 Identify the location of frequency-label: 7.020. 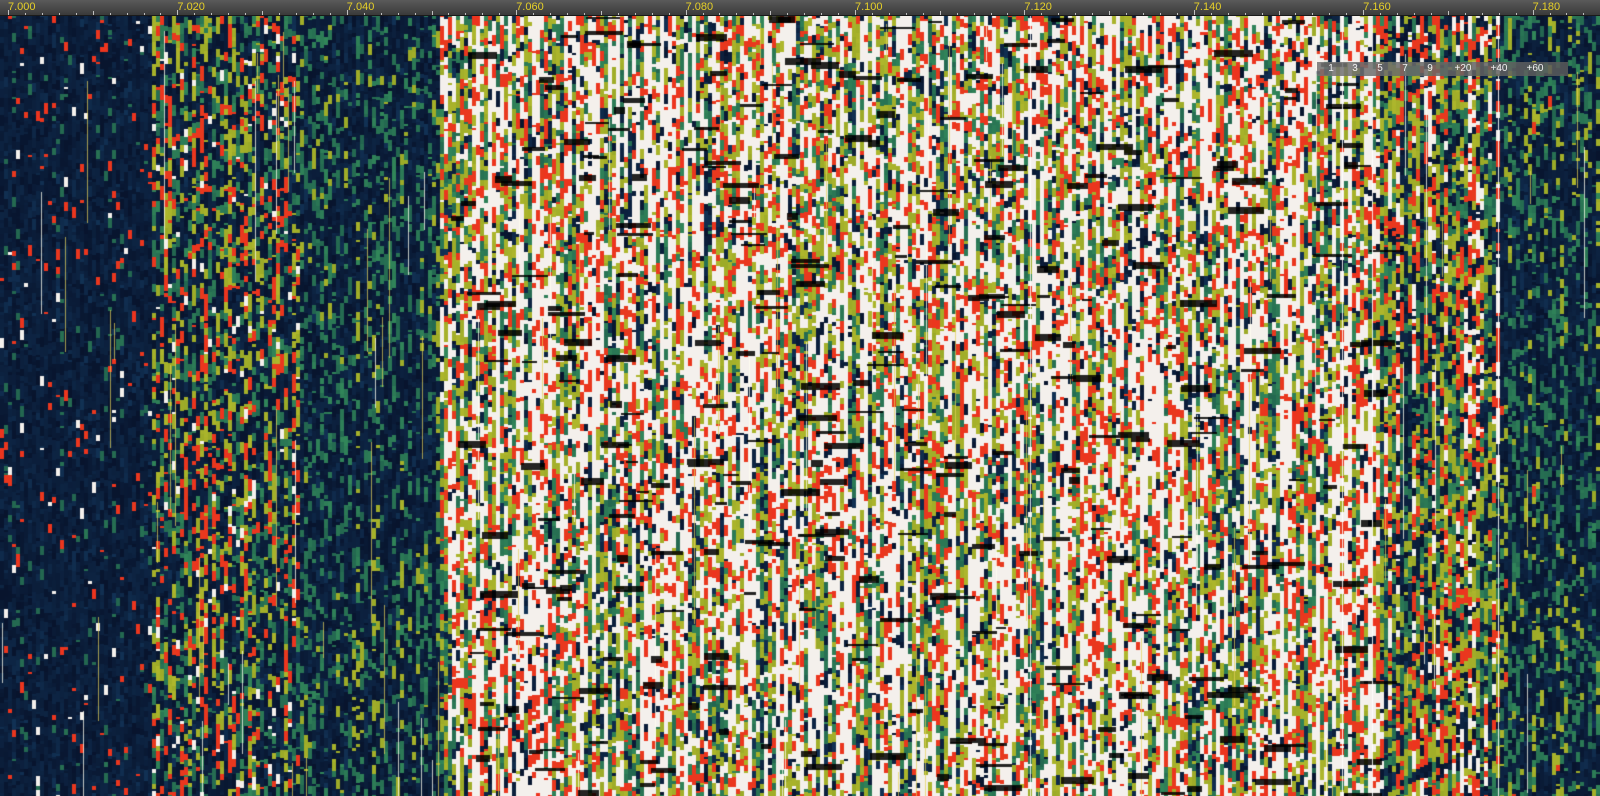
(191, 7).